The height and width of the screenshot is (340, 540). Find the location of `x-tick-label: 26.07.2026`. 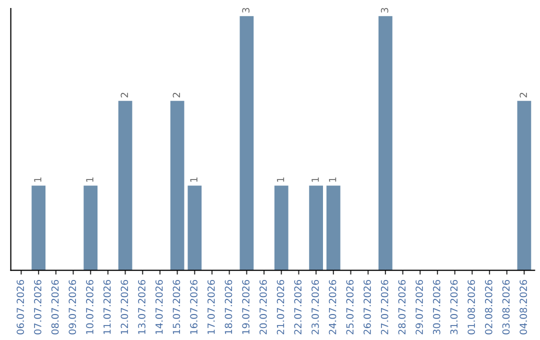

x-tick-label: 26.07.2026 is located at coordinates (367, 307).